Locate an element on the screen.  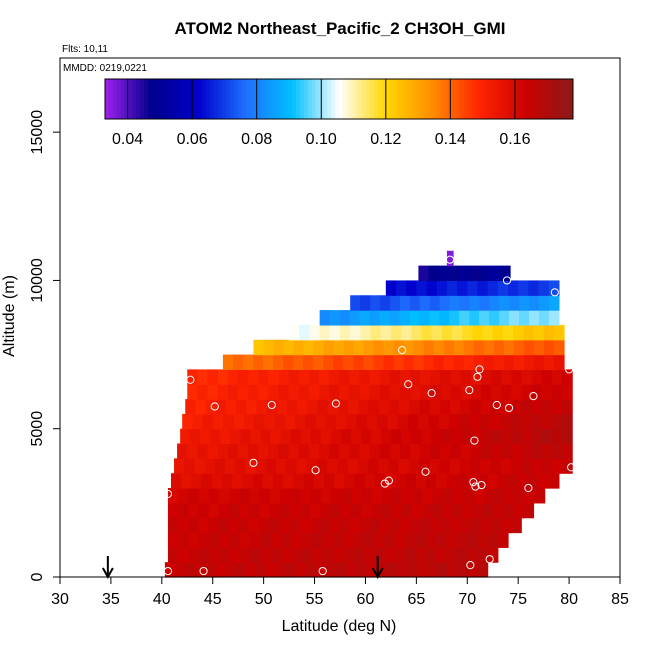
colorbar-frame is located at coordinates (339, 99).